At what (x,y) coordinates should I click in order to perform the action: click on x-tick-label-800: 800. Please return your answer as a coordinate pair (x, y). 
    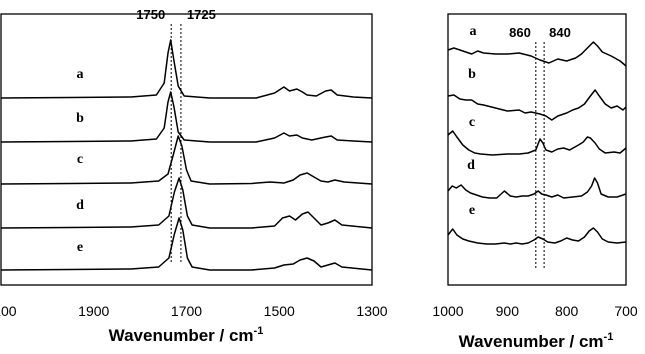
    Looking at the image, I should click on (567, 311).